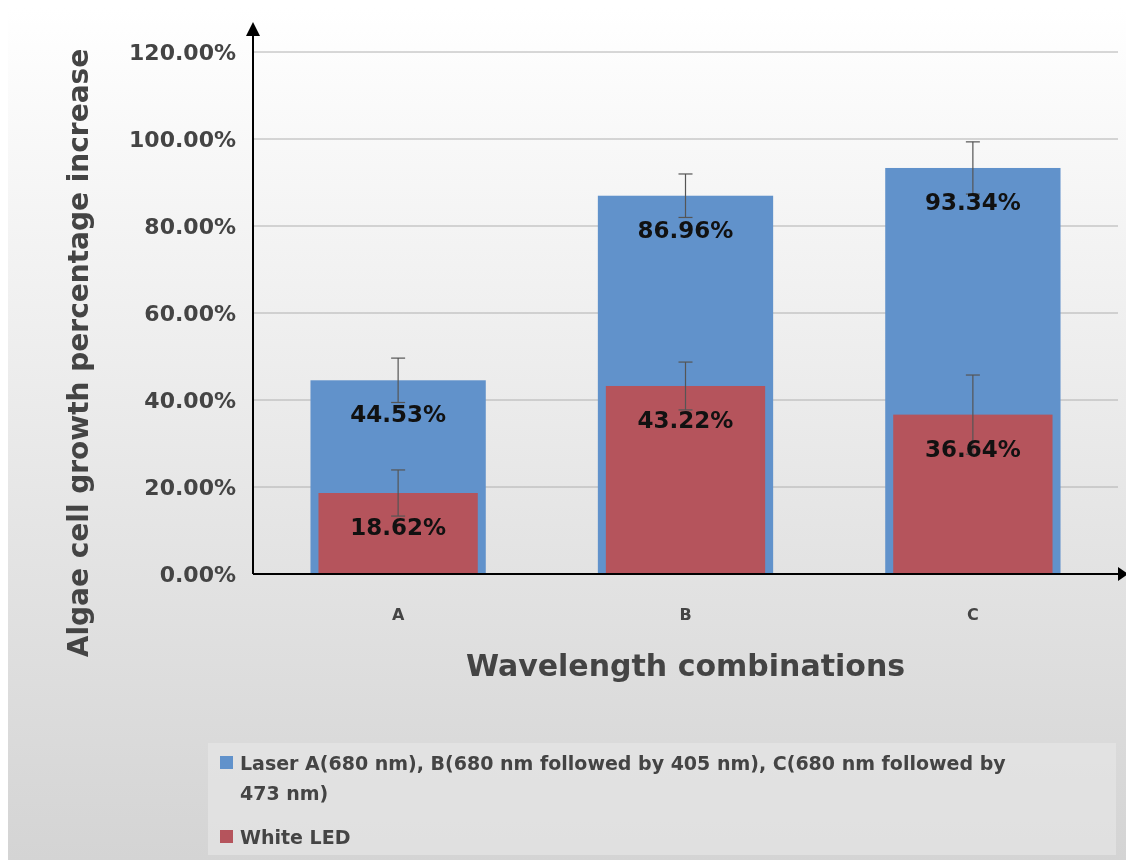 The width and height of the screenshot is (1134, 868). What do you see at coordinates (398, 614) in the screenshot?
I see `x-tick-label: A` at bounding box center [398, 614].